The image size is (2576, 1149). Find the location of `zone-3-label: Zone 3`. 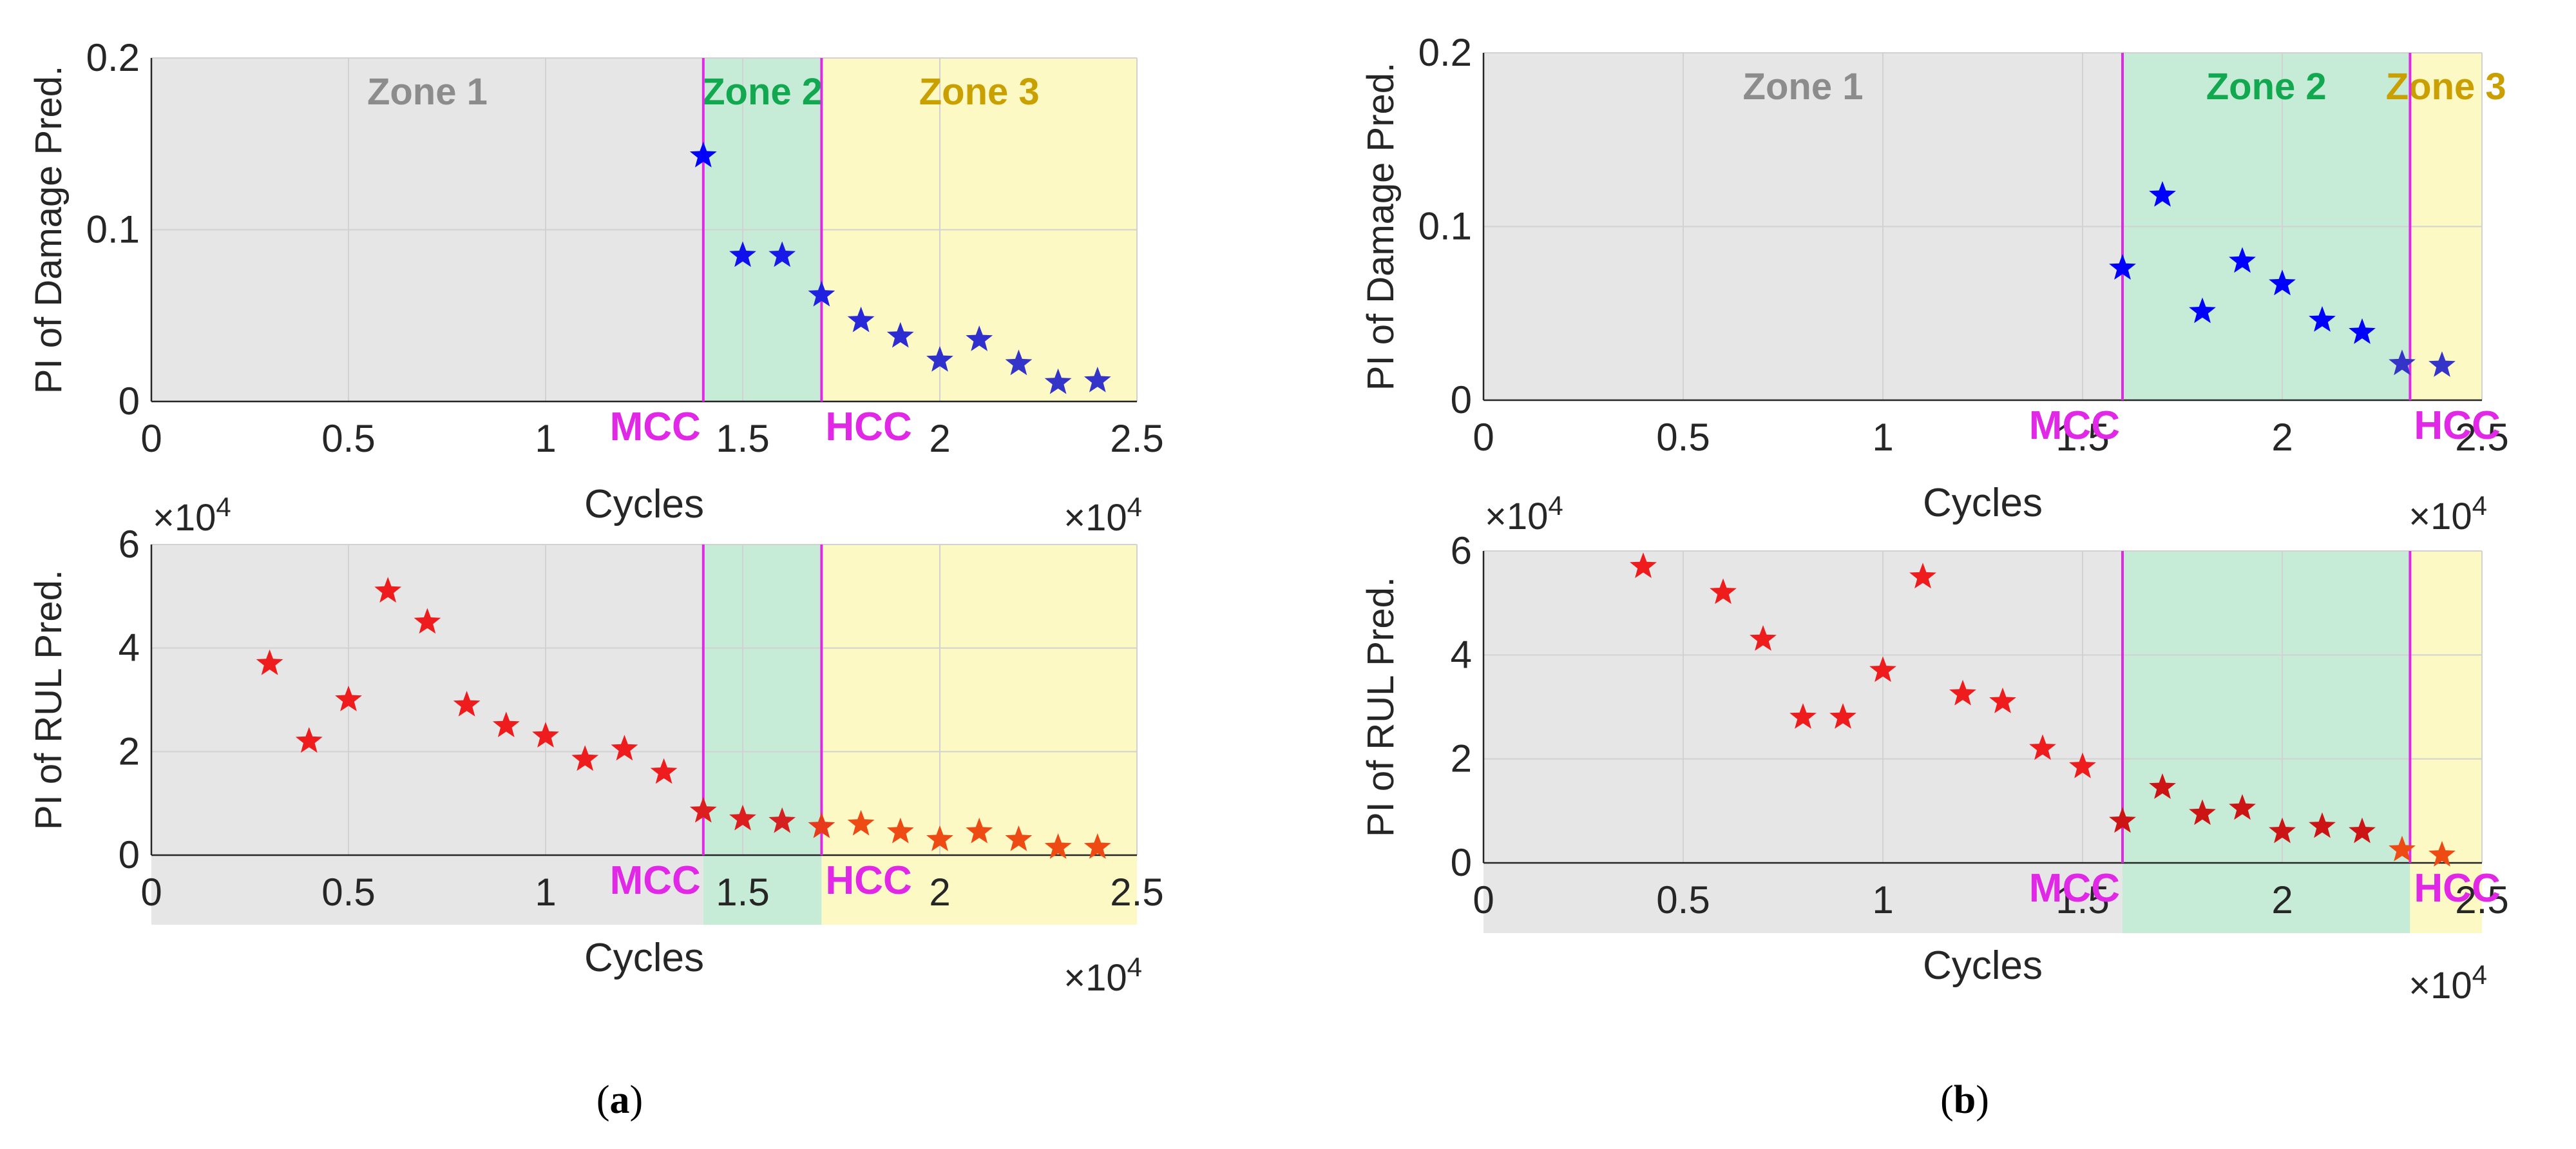

zone-3-label: Zone 3 is located at coordinates (2446, 87).